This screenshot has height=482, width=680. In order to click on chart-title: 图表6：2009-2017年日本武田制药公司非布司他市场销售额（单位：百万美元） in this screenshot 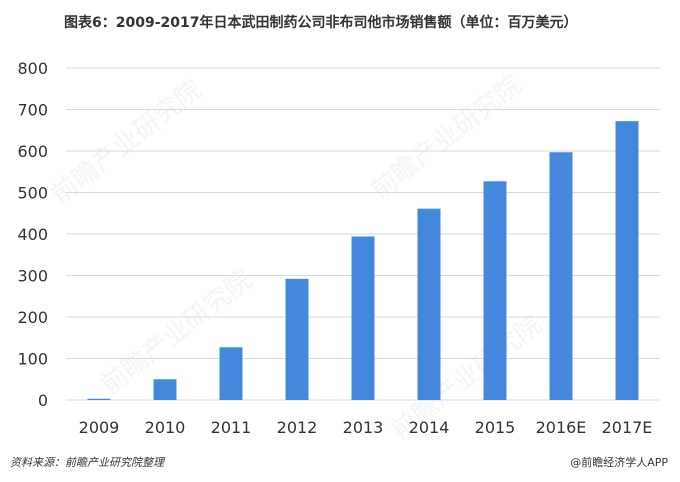, I will do `click(321, 23)`.